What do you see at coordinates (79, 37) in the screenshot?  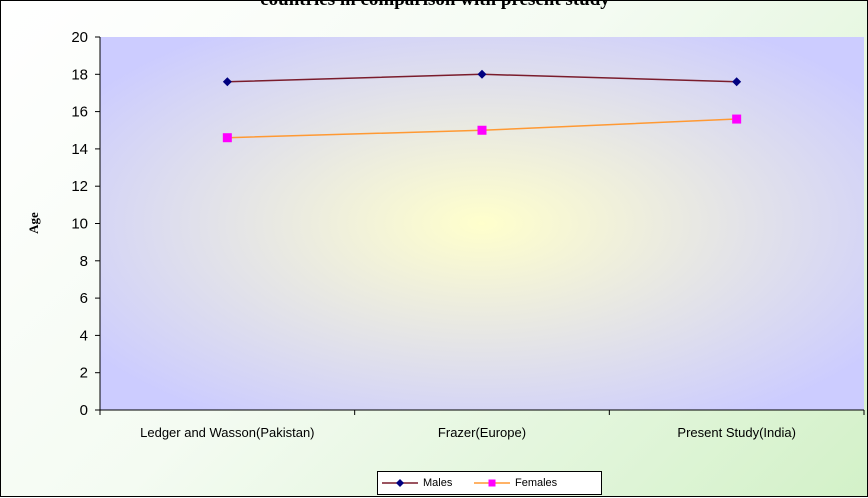 I see `y-tick-label: 20` at bounding box center [79, 37].